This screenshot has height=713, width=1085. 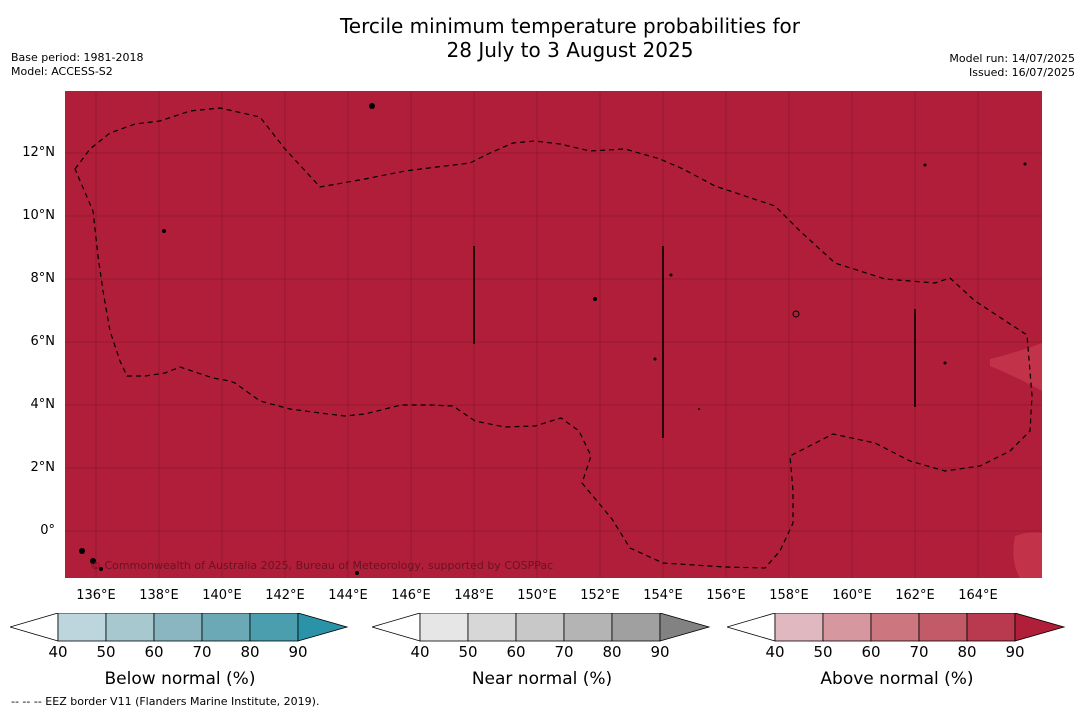 I want to click on lat-label-2n: 2°N, so click(x=43, y=467).